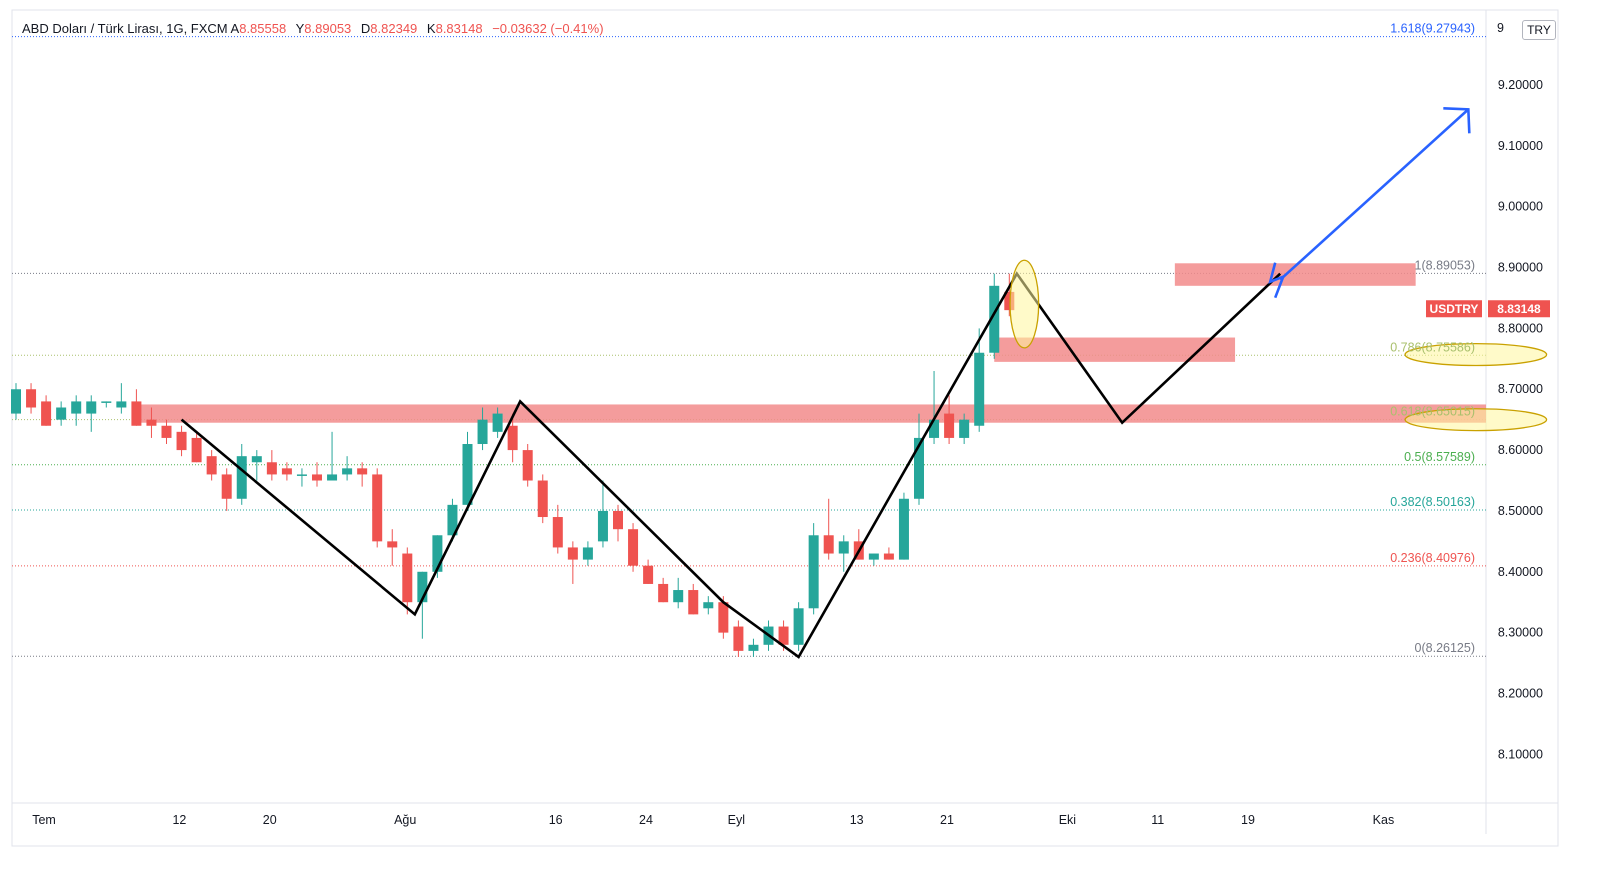 The height and width of the screenshot is (871, 1600). Describe the element at coordinates (1520, 633) in the screenshot. I see `price-tick-label: 8.30000` at that location.